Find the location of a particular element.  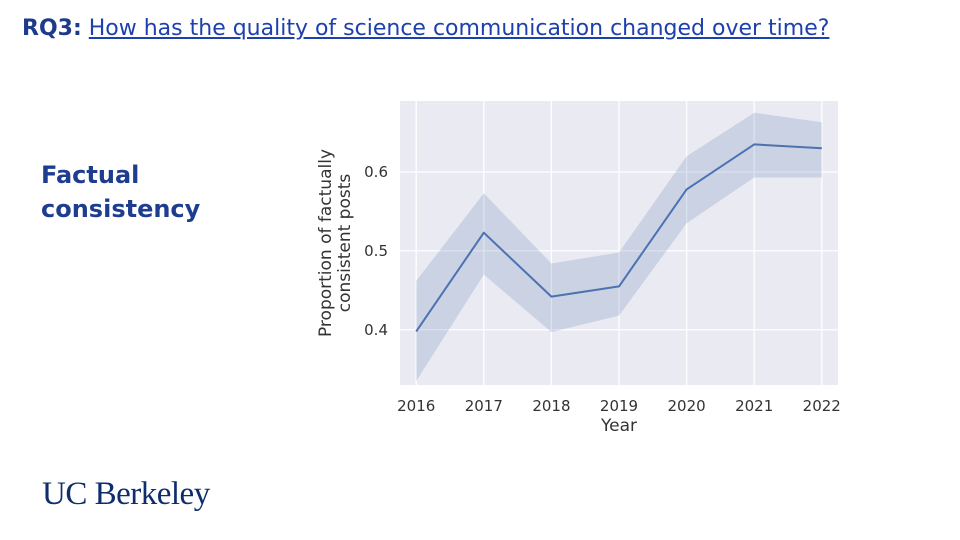

y-tick-label: 0.5 is located at coordinates (376, 251).